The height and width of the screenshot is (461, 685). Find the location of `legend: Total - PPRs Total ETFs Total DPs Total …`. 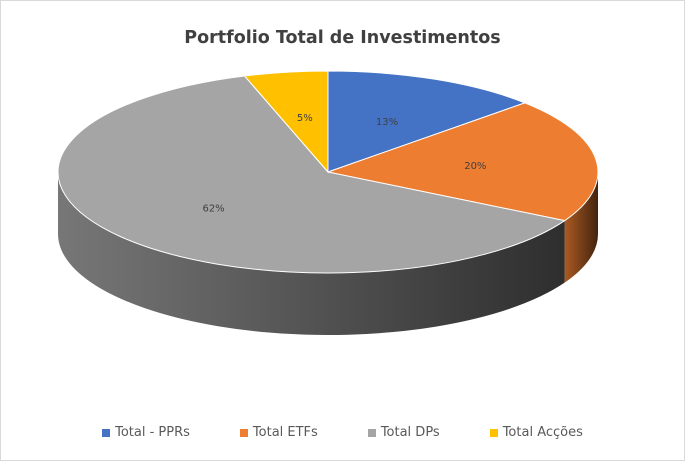

legend: Total - PPRs Total ETFs Total DPs Total … is located at coordinates (342, 432).